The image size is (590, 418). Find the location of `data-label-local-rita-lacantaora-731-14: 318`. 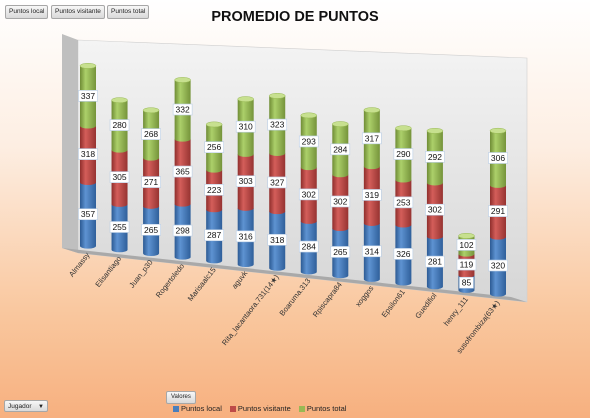

data-label-local-rita-lacantaora-731-14: 318 is located at coordinates (277, 240).